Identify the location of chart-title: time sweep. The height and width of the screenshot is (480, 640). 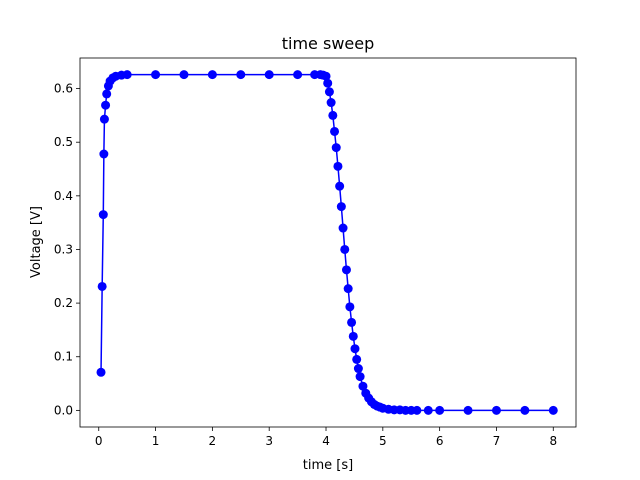
(328, 43).